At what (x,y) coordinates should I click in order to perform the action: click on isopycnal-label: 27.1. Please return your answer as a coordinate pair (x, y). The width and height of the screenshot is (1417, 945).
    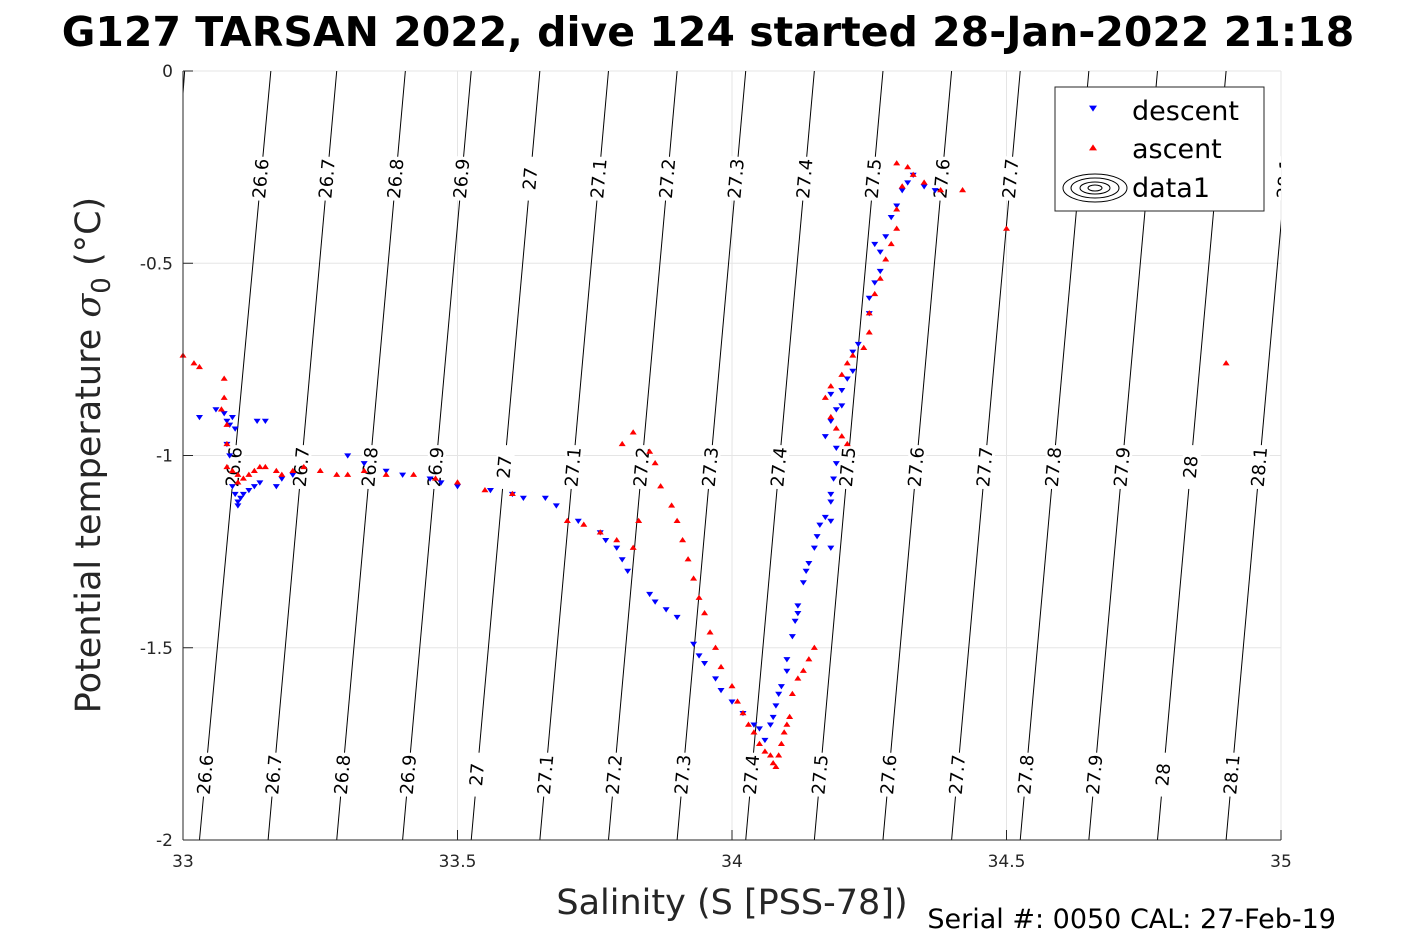
    Looking at the image, I should click on (599, 179).